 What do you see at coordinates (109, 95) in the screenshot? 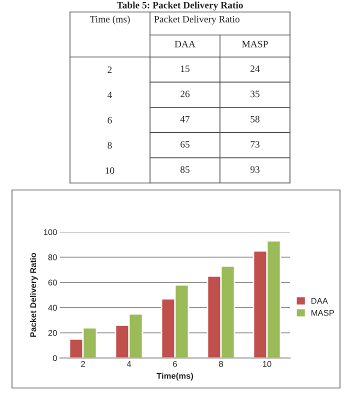
I see `y-tick-label: 4` at bounding box center [109, 95].